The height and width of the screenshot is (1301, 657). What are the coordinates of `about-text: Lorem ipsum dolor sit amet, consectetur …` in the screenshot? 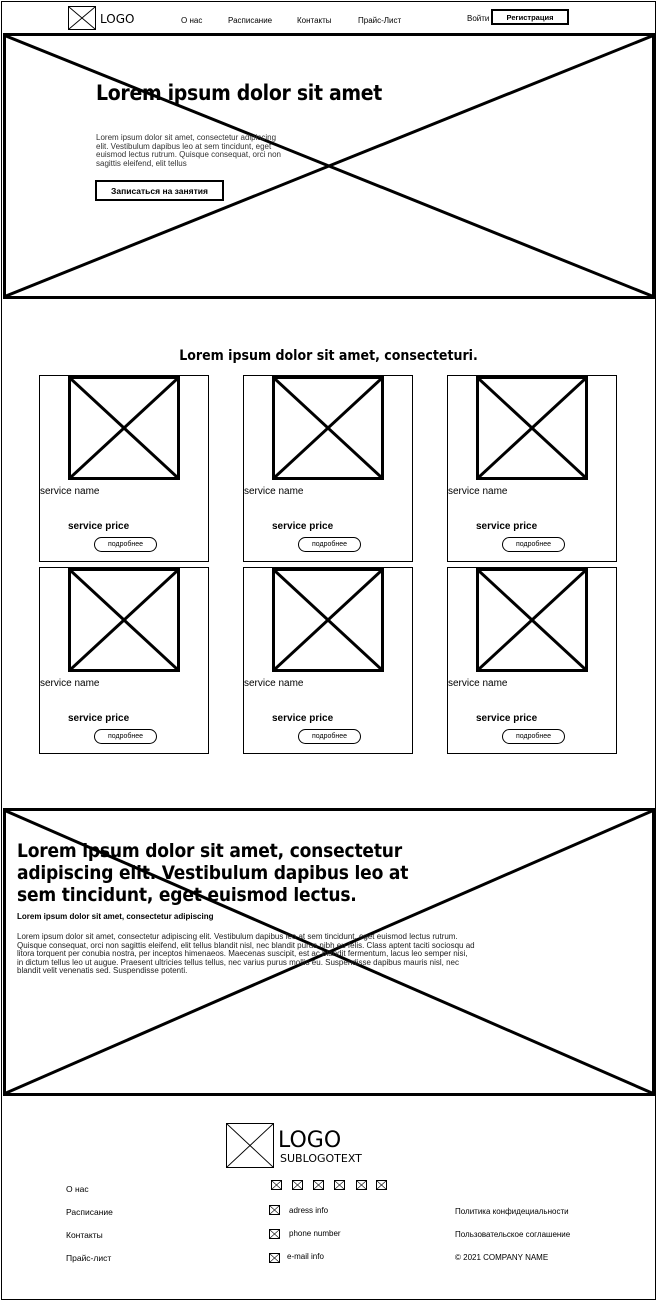 It's located at (246, 954).